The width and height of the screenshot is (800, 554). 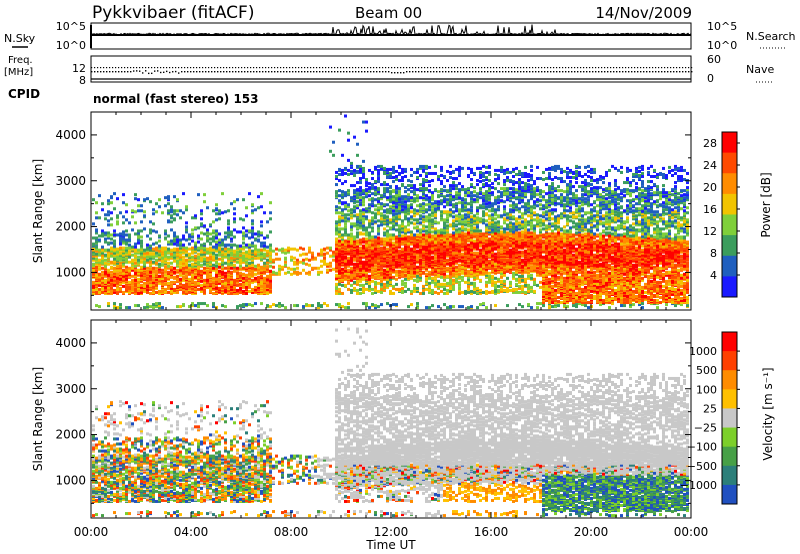 What do you see at coordinates (391, 36) in the screenshot?
I see `noise-trace` at bounding box center [391, 36].